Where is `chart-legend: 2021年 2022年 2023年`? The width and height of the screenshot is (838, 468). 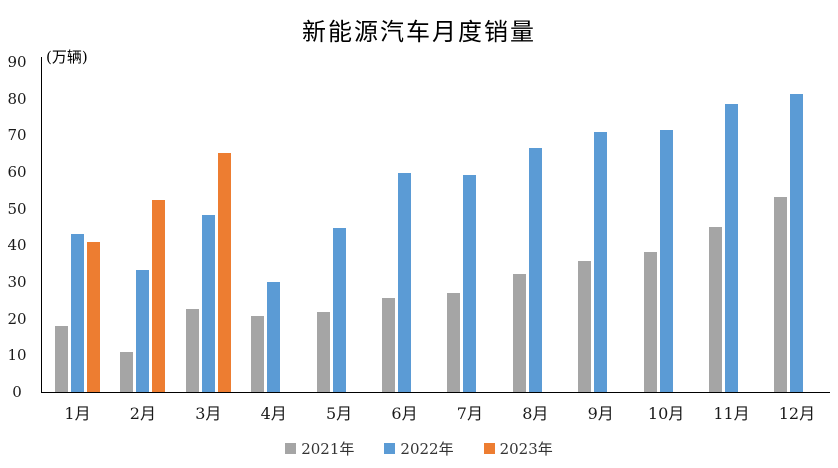
chart-legend: 2021年 2022年 2023年 is located at coordinates (419, 448).